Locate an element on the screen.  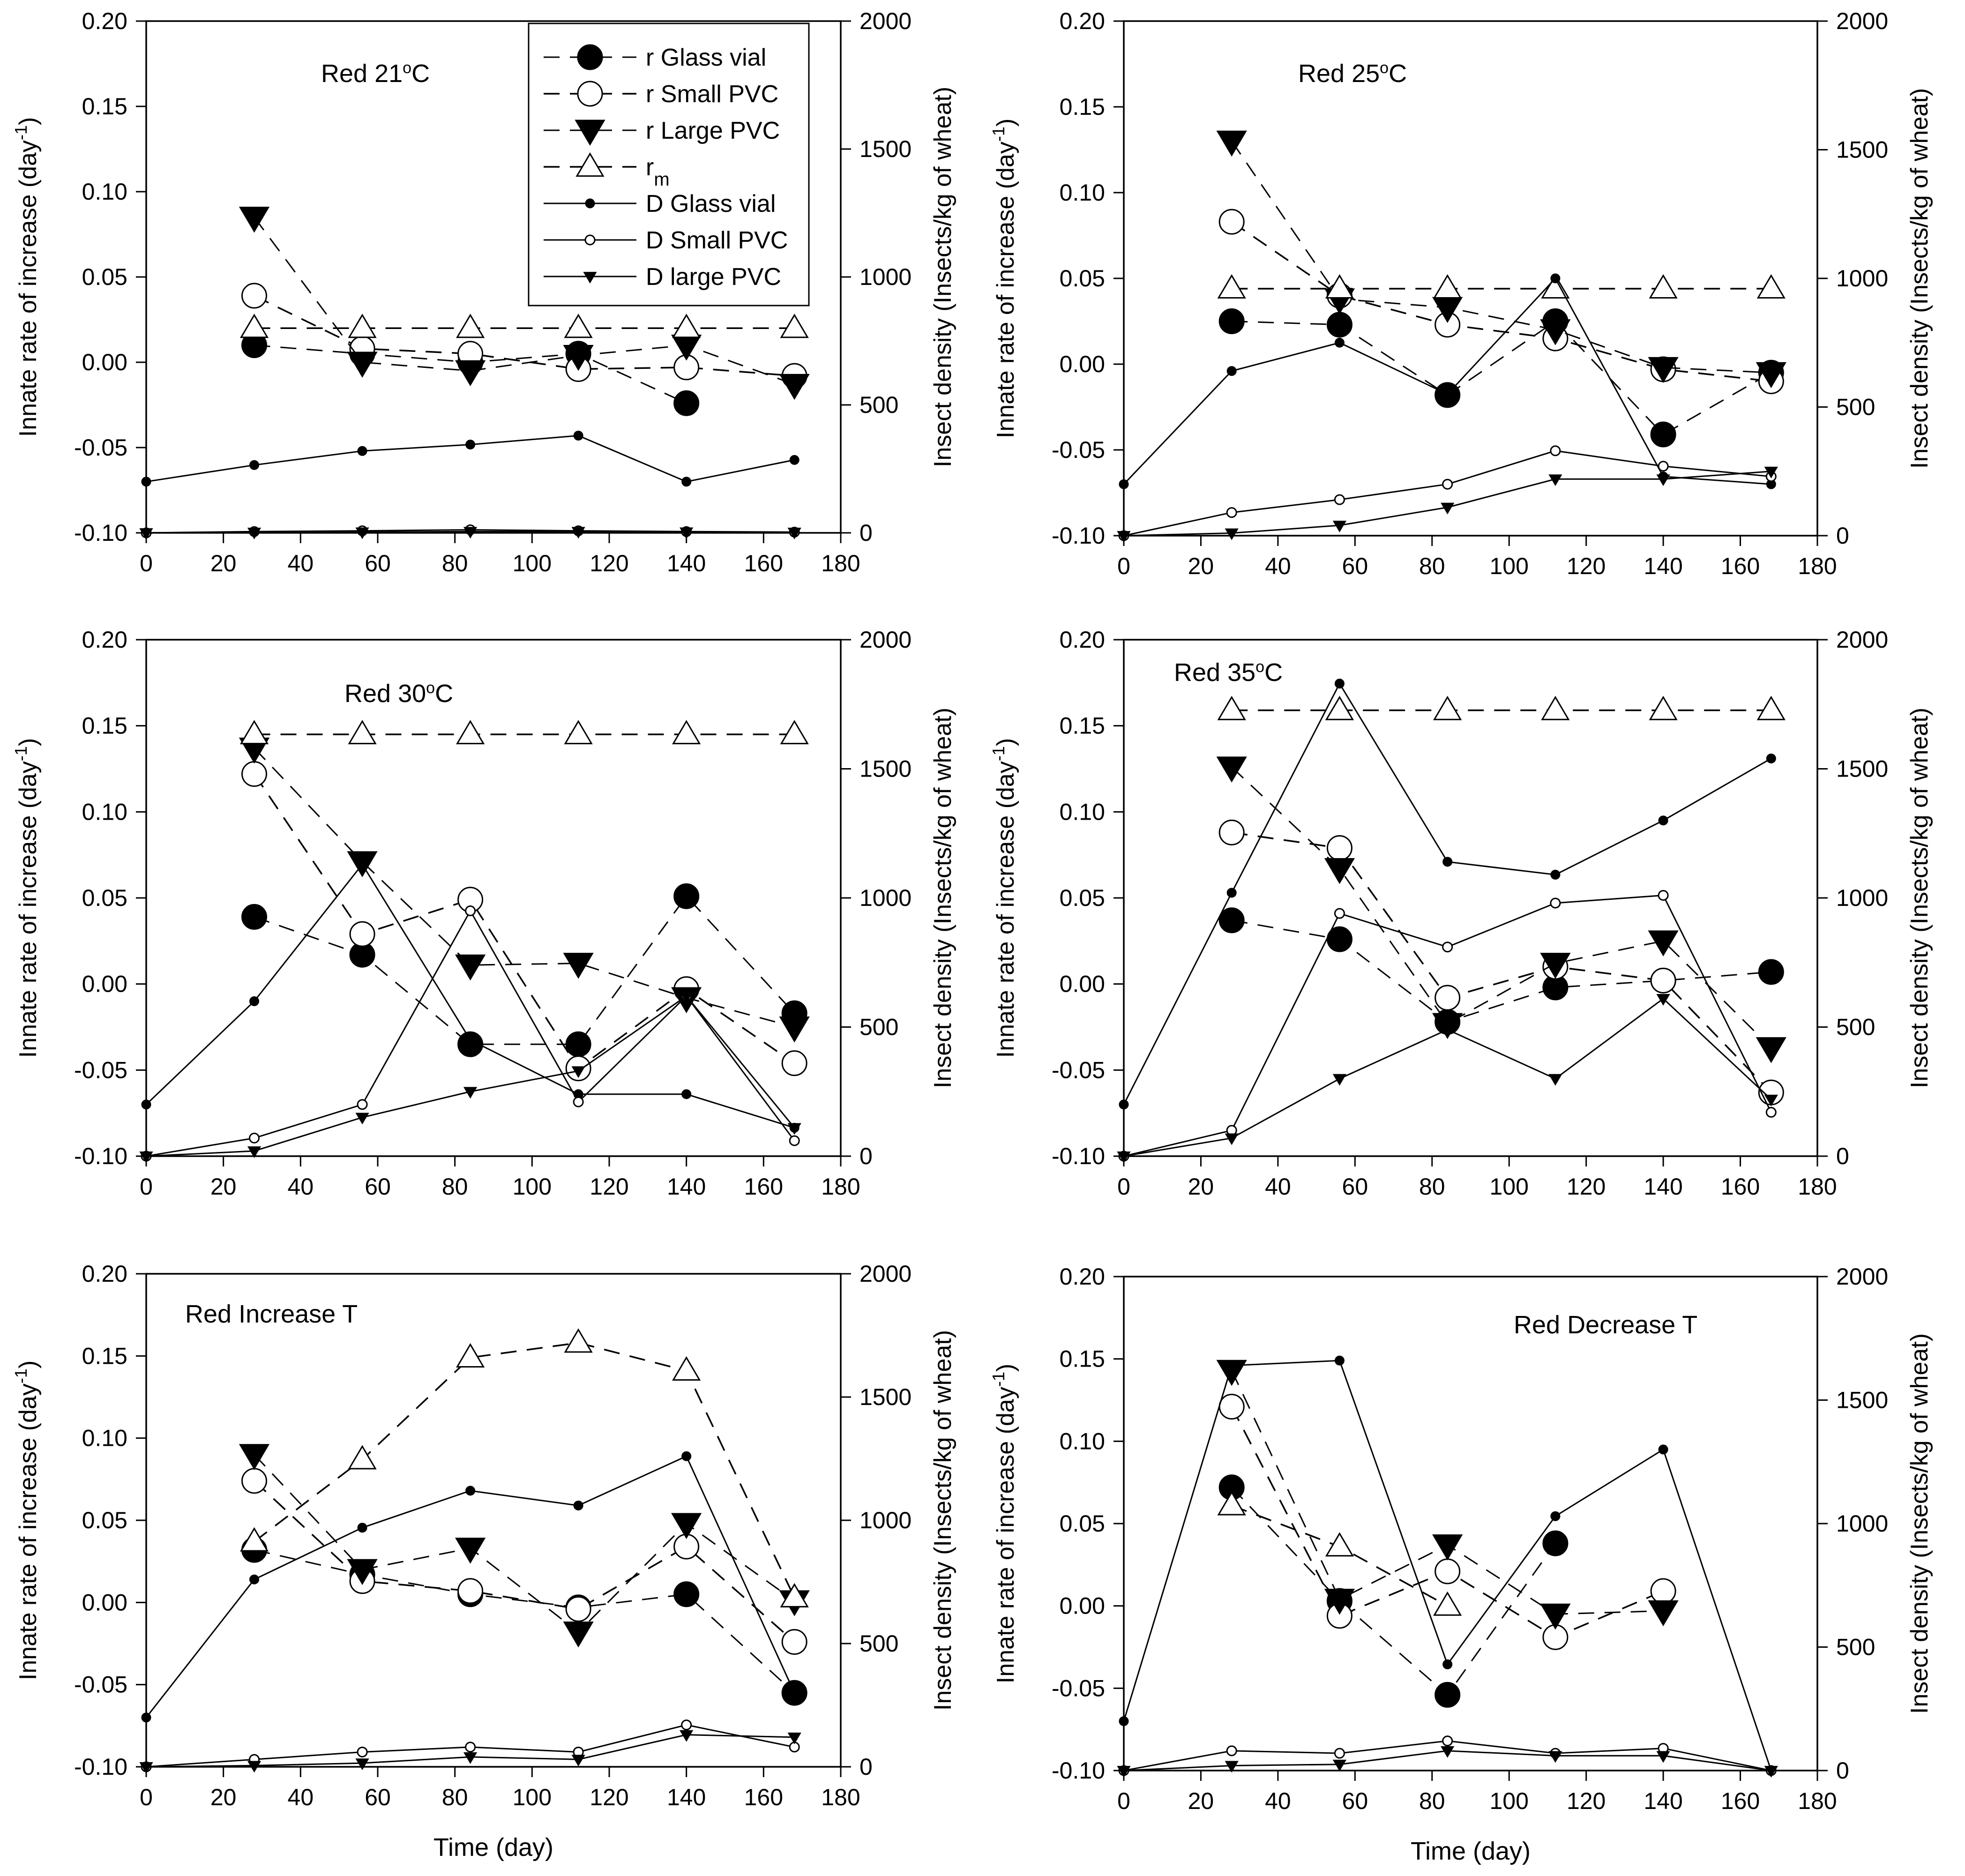
y-tick-label: 0.10 is located at coordinates (1082, 812).